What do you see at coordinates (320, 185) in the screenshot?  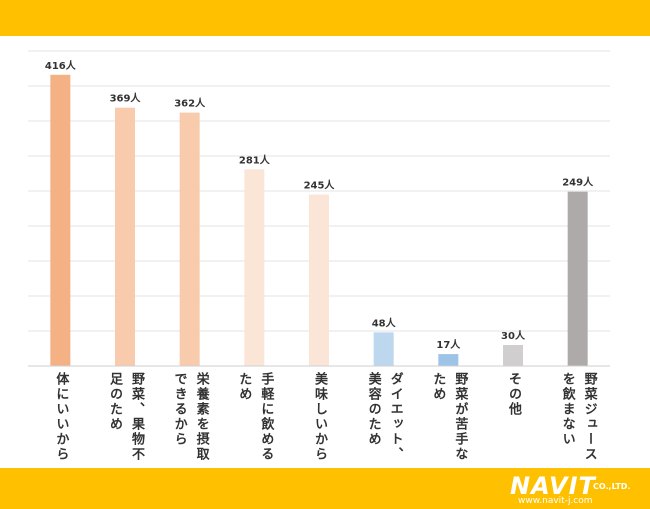 I see `value-label: 245人` at bounding box center [320, 185].